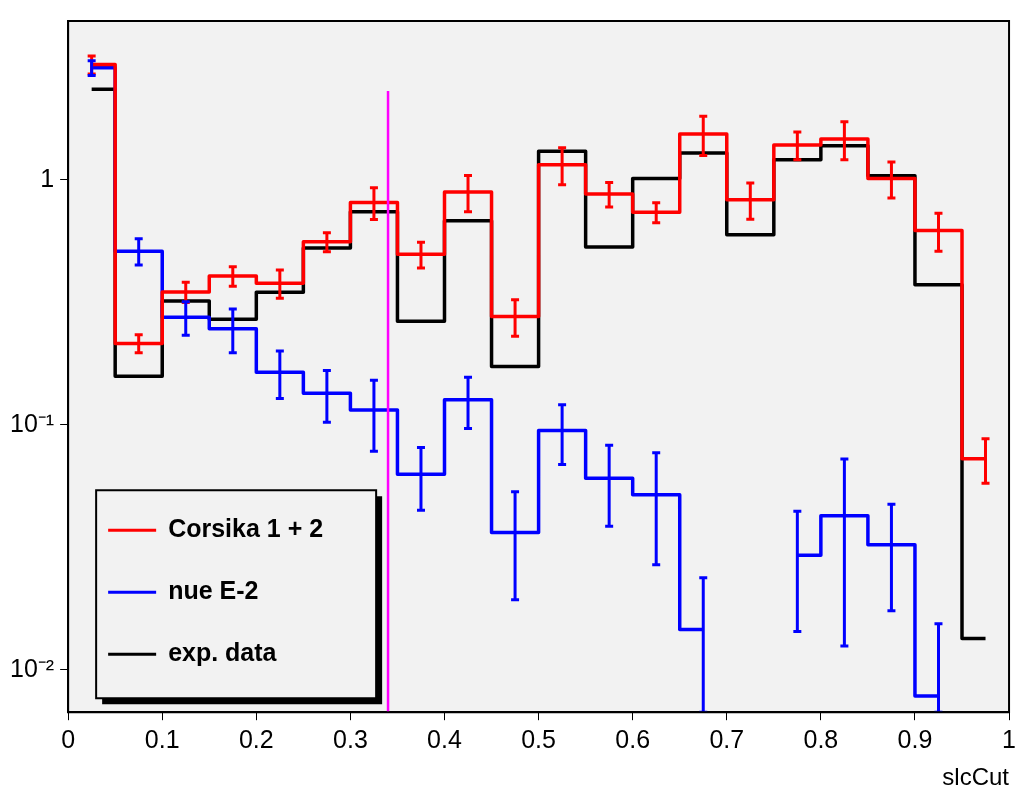 Image resolution: width=1022 pixels, height=797 pixels. What do you see at coordinates (246, 528) in the screenshot?
I see `legend-label: Corsika 1 + 2` at bounding box center [246, 528].